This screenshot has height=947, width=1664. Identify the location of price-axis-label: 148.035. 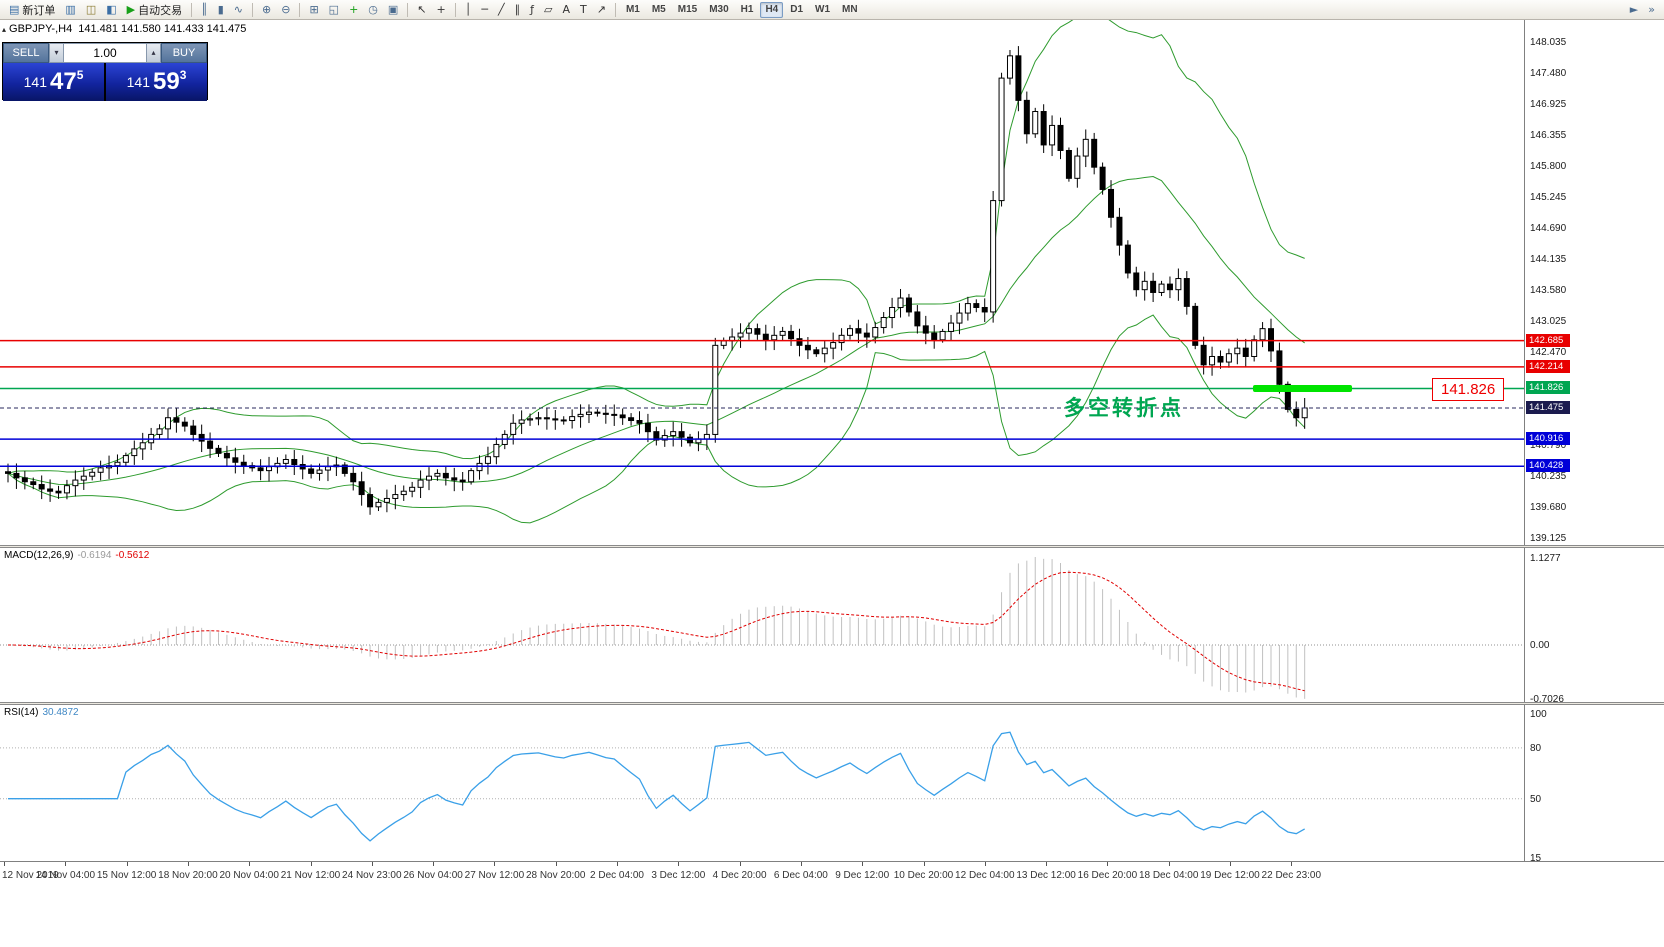
(1548, 42).